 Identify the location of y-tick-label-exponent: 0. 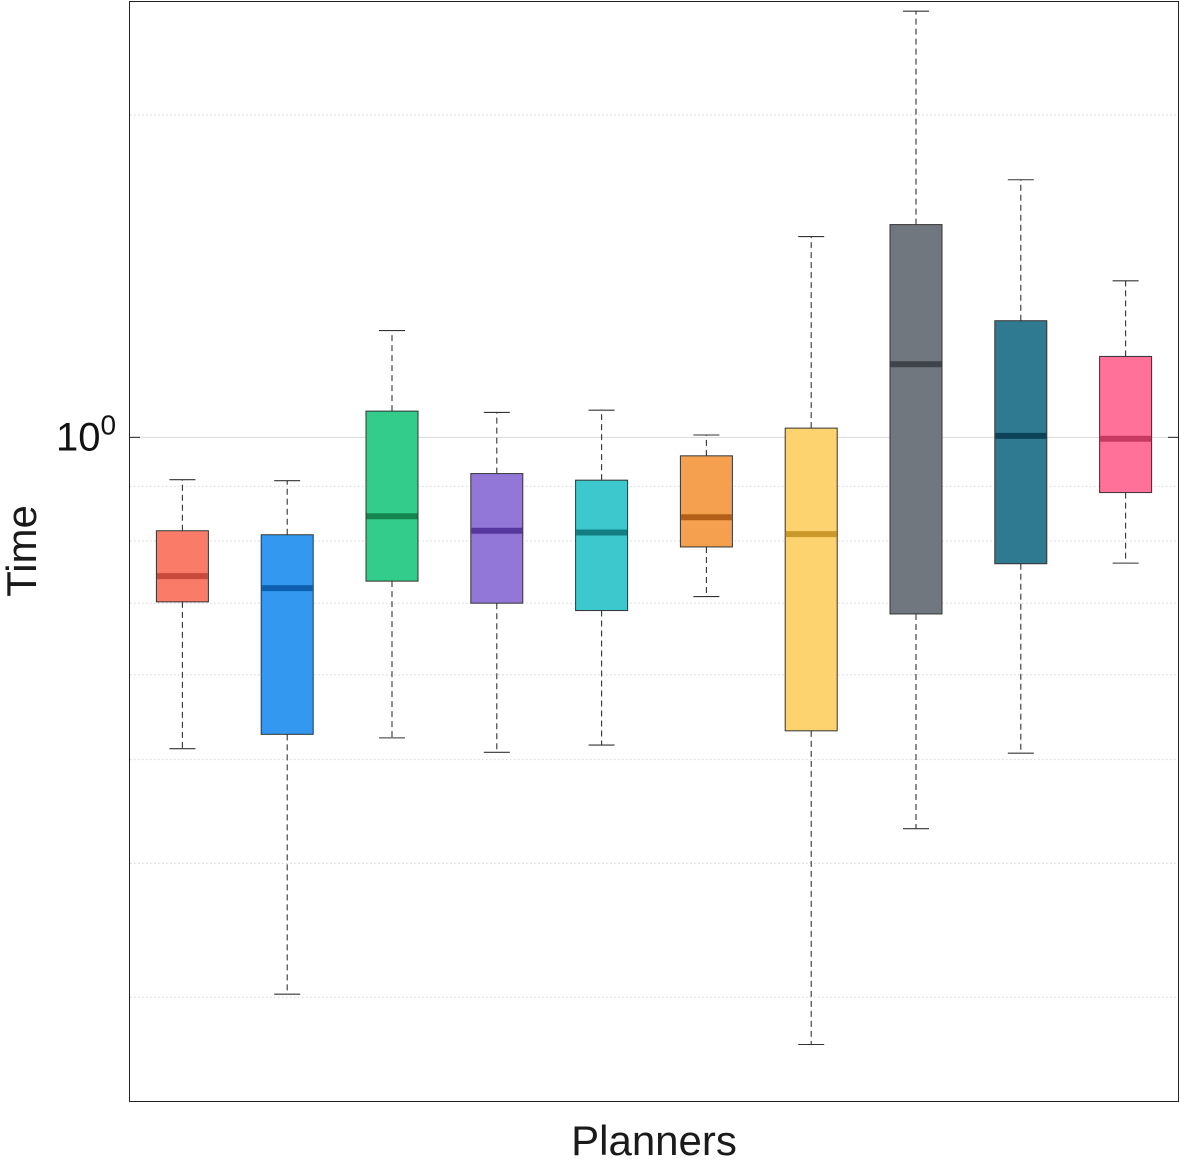
(108, 424).